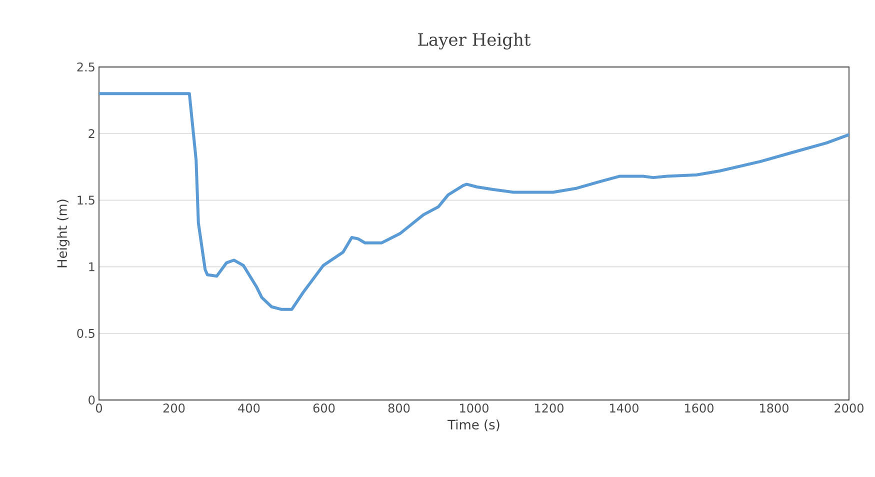  What do you see at coordinates (86, 200) in the screenshot?
I see `y-tick-label: 1.5` at bounding box center [86, 200].